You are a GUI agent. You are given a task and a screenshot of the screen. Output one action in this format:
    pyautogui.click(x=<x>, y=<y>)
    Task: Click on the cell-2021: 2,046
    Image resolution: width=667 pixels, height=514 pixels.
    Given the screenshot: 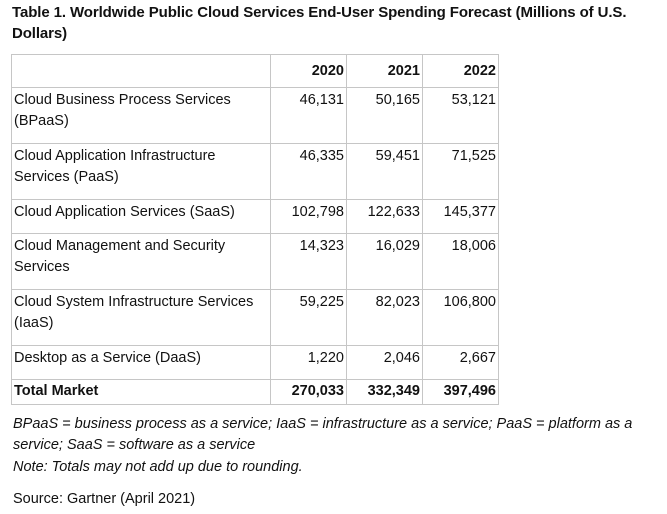 What is the action you would take?
    pyautogui.click(x=384, y=362)
    